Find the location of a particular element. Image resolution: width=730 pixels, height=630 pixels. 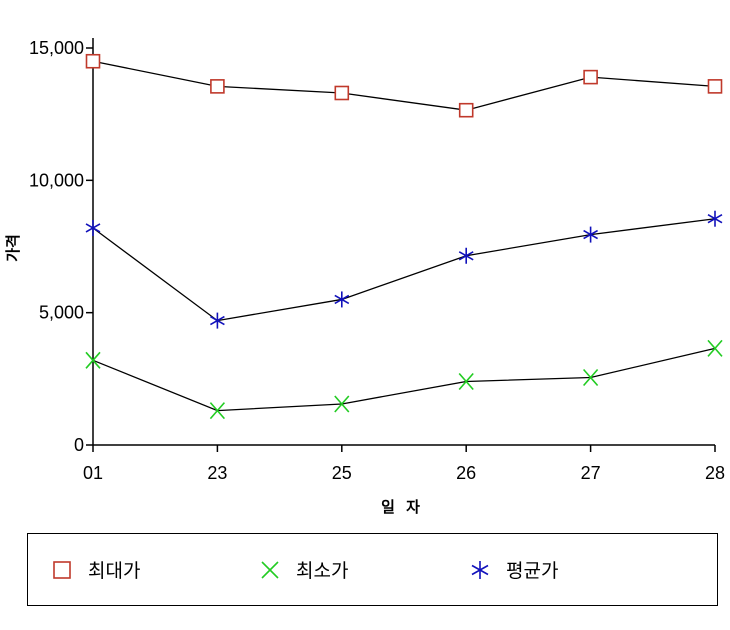

y-tick-label: 15,000 is located at coordinates (56, 48).